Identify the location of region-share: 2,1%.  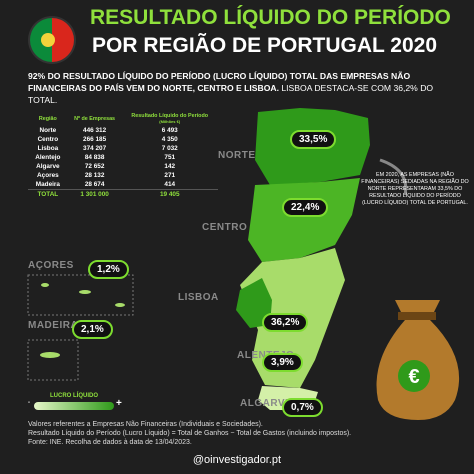
(92, 329).